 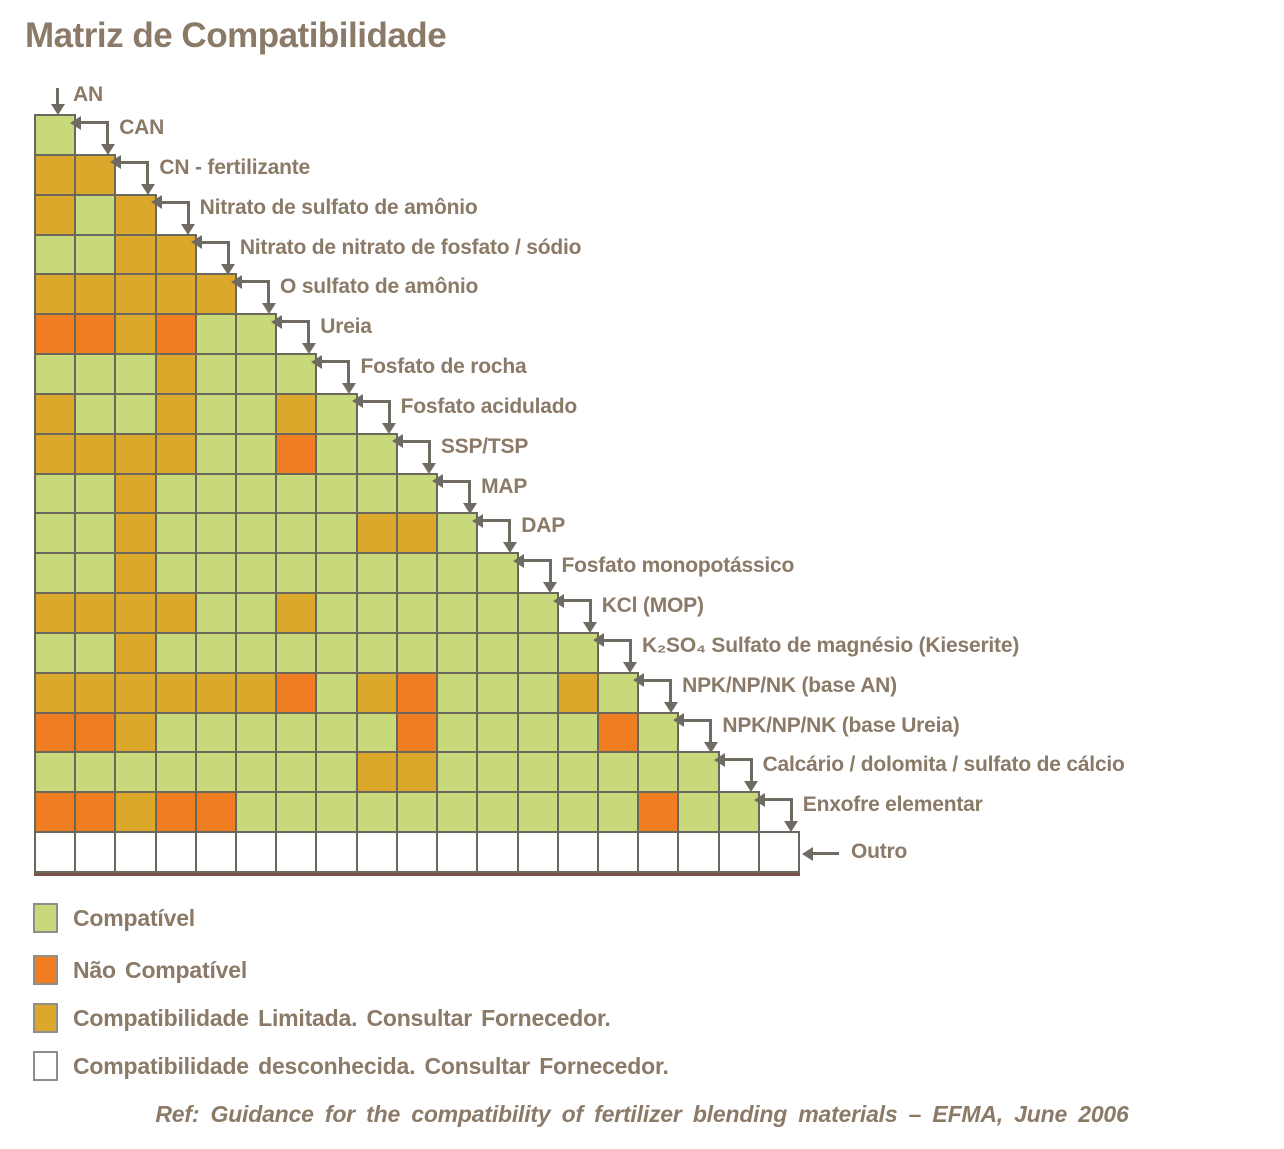 I want to click on col-label-an: AN, so click(x=88, y=94).